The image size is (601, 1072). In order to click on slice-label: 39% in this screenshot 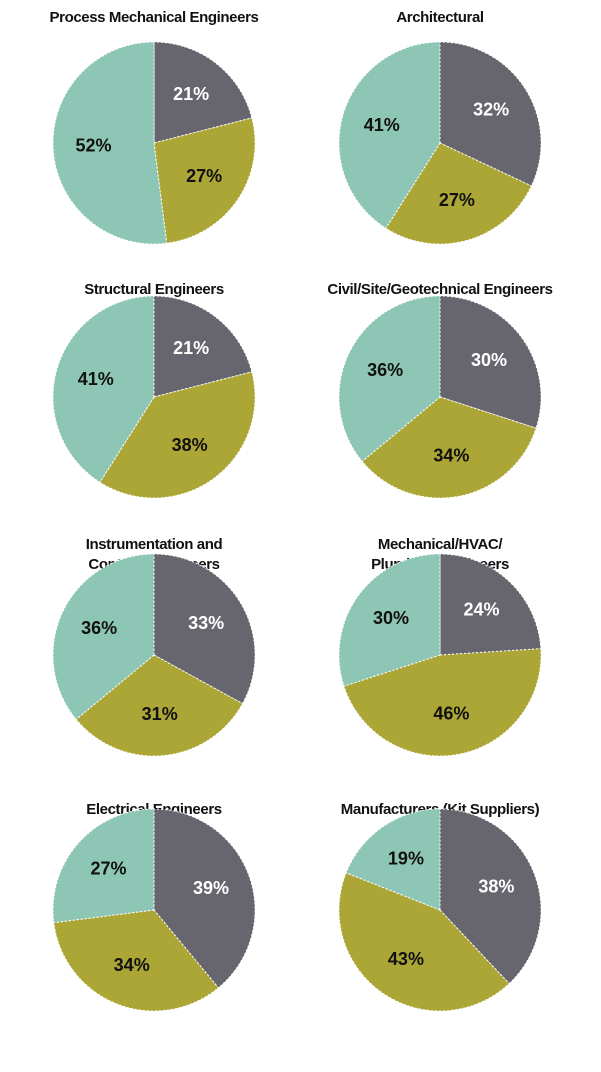, I will do `click(211, 888)`.